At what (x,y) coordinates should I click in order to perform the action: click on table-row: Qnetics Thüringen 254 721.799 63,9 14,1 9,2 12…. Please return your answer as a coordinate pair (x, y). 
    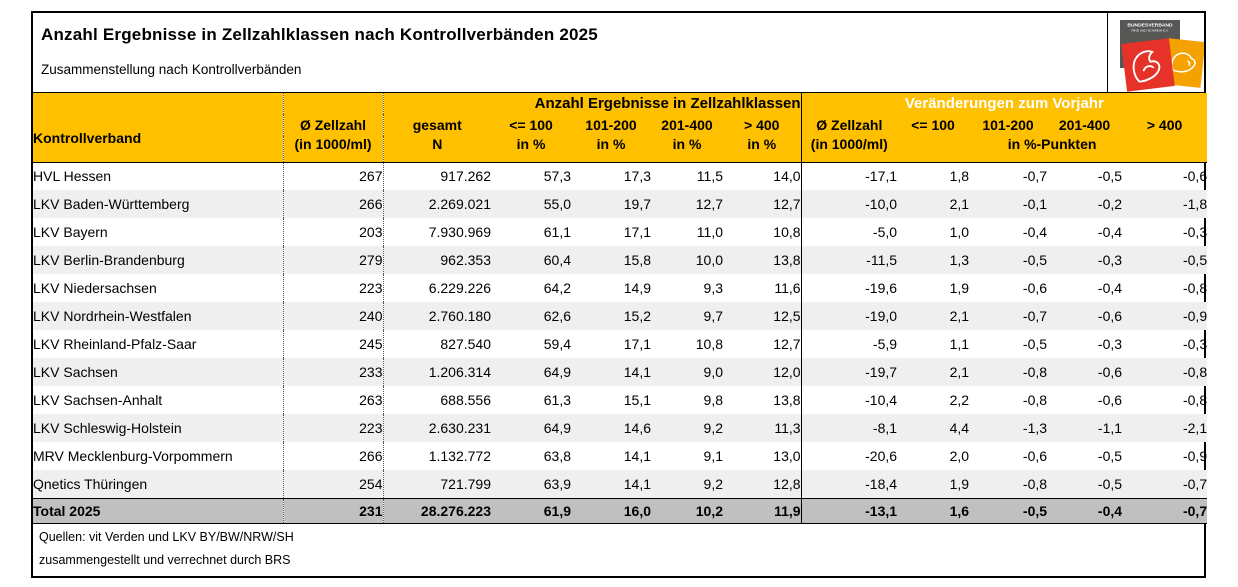
    Looking at the image, I should click on (620, 484).